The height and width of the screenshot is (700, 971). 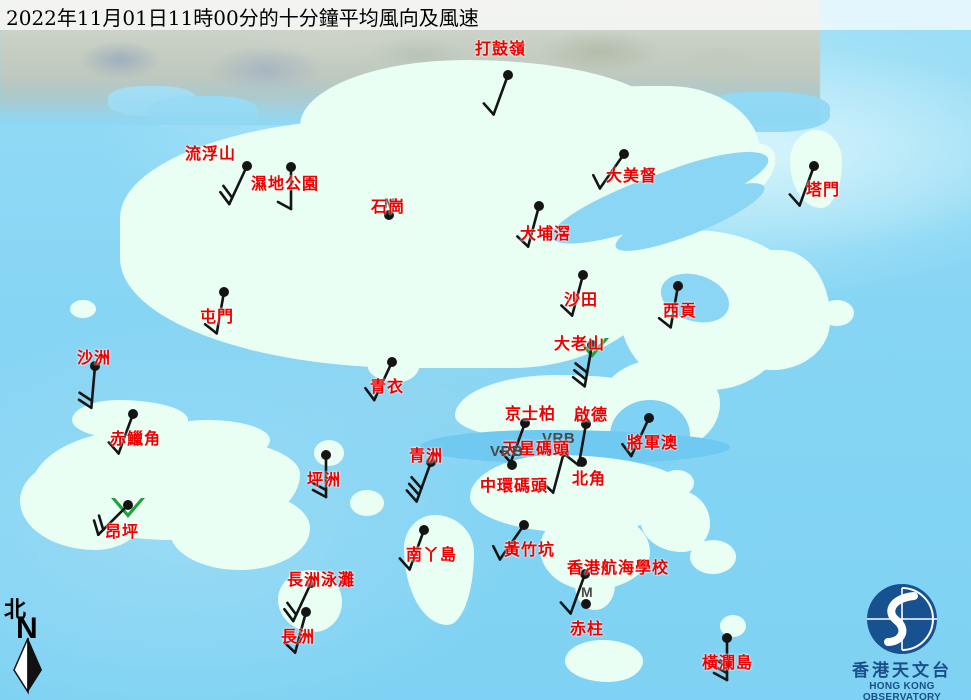 What do you see at coordinates (27, 666) in the screenshot?
I see `north-arrow-icon` at bounding box center [27, 666].